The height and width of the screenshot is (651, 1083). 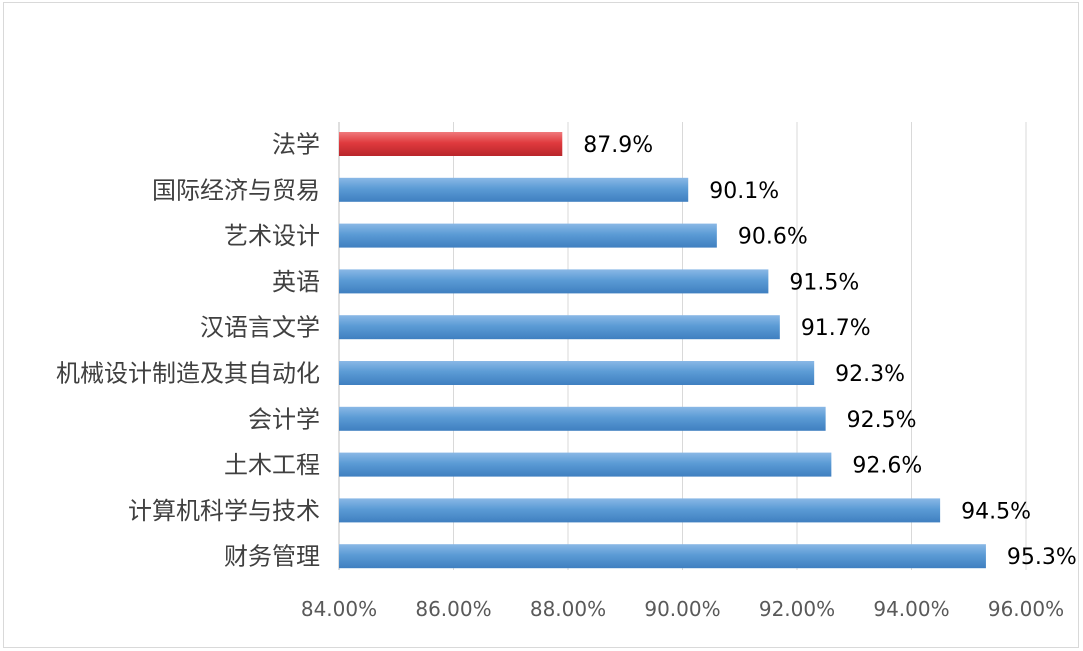 What do you see at coordinates (996, 511) in the screenshot?
I see `value-label: 94.5%` at bounding box center [996, 511].